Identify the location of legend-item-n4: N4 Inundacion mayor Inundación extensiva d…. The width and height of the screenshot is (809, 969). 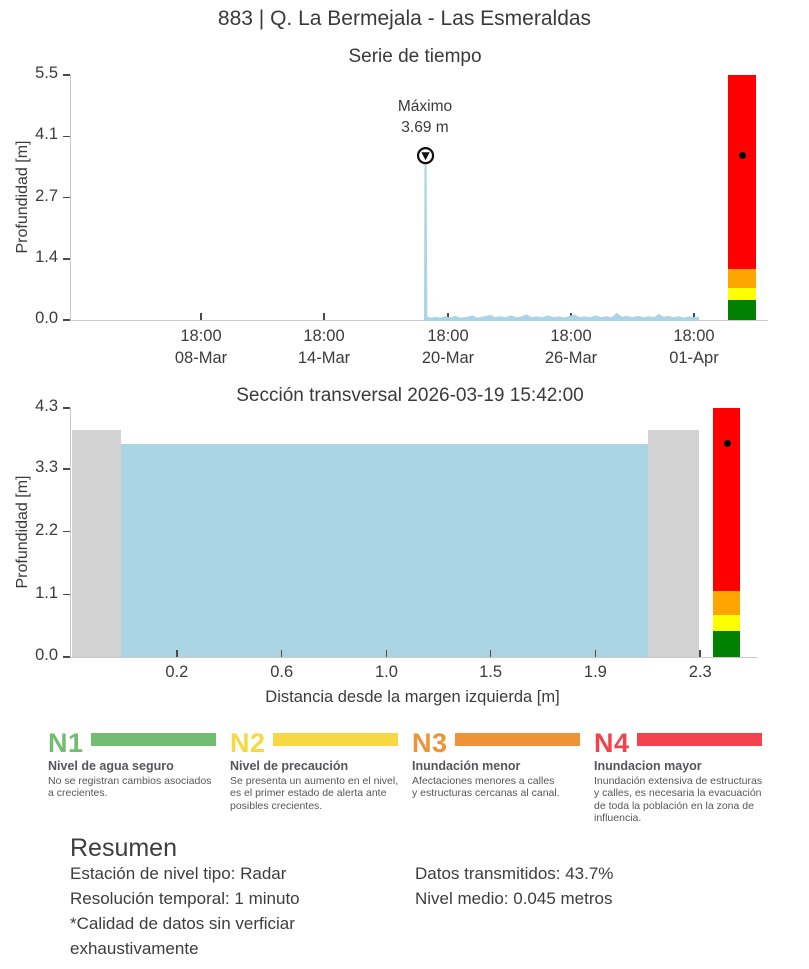
(685, 776).